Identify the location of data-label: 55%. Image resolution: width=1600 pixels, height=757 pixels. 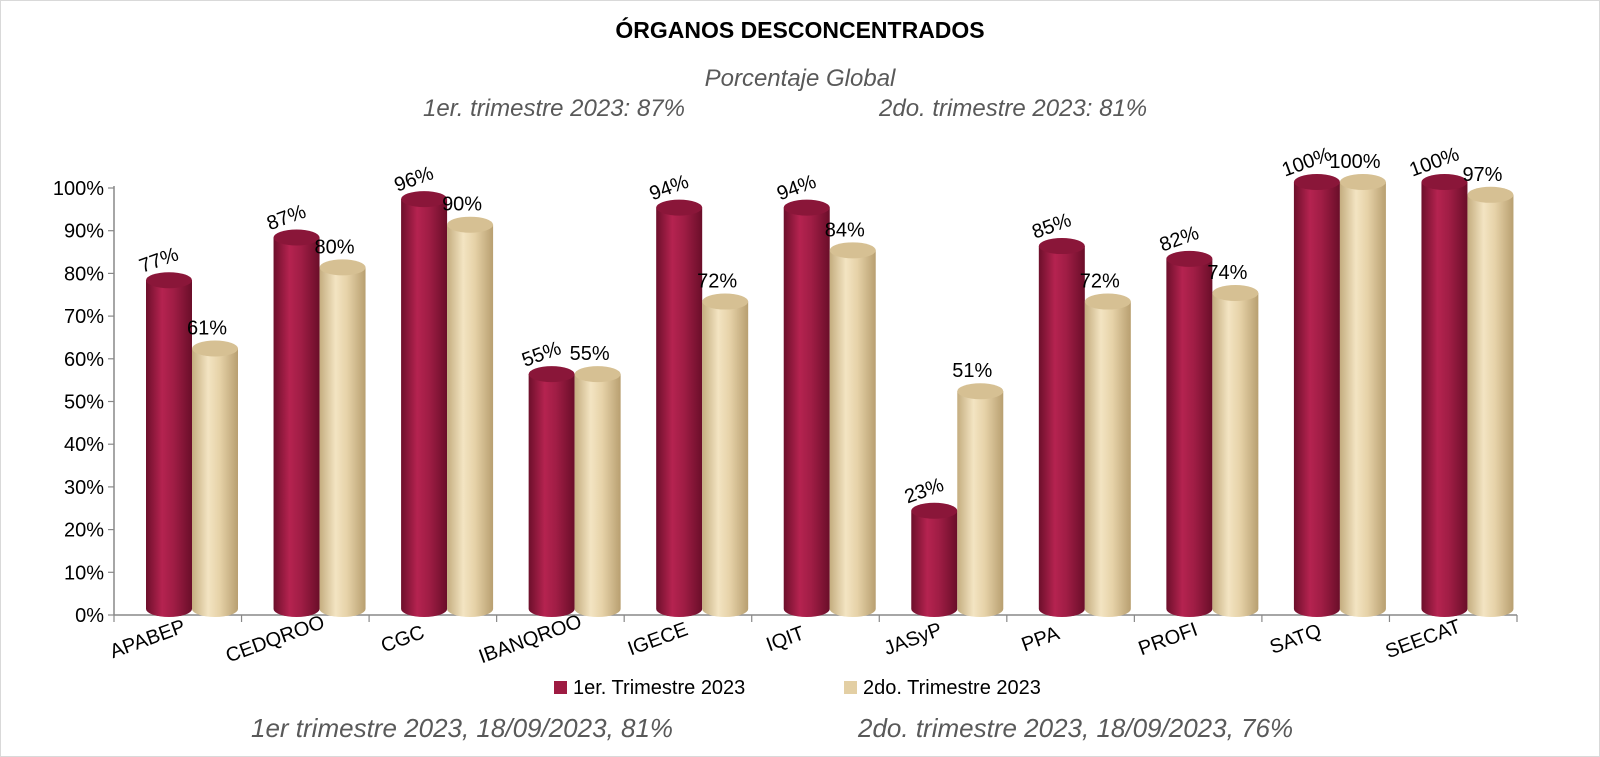
(590, 354).